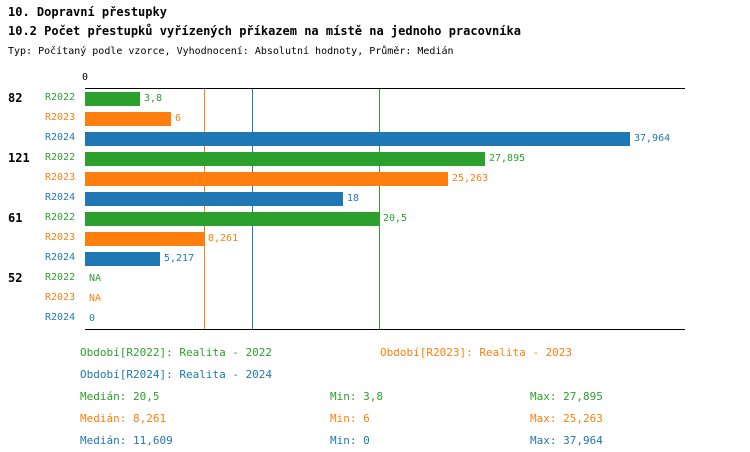  Describe the element at coordinates (350, 418) in the screenshot. I see `stat-min-r2023: Min: 6` at that location.